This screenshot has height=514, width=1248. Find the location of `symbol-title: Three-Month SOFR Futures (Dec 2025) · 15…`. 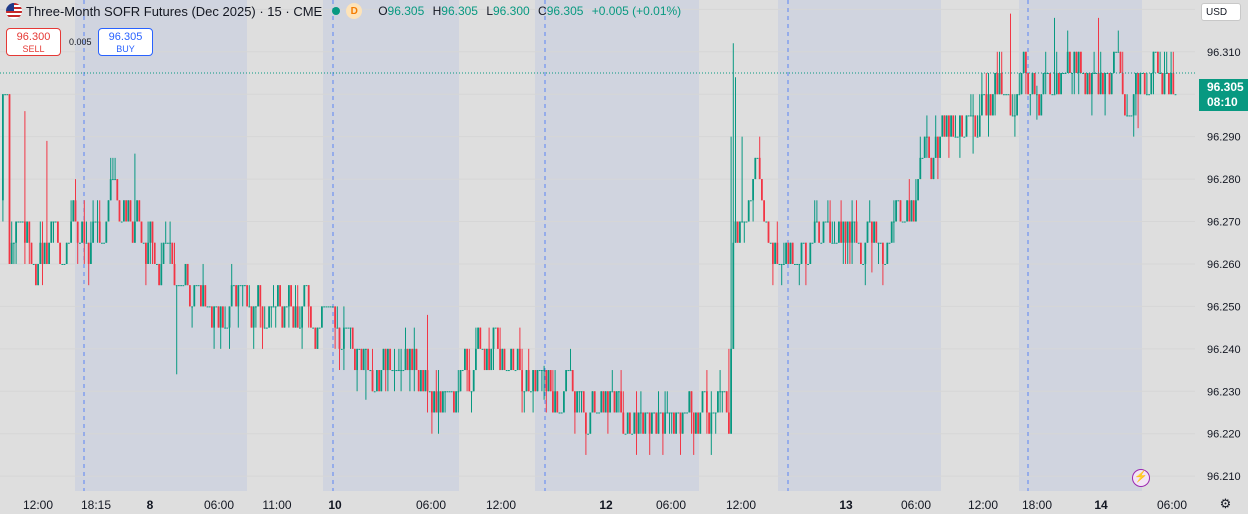

symbol-title: Three-Month SOFR Futures (Dec 2025) · 15… is located at coordinates (174, 11).